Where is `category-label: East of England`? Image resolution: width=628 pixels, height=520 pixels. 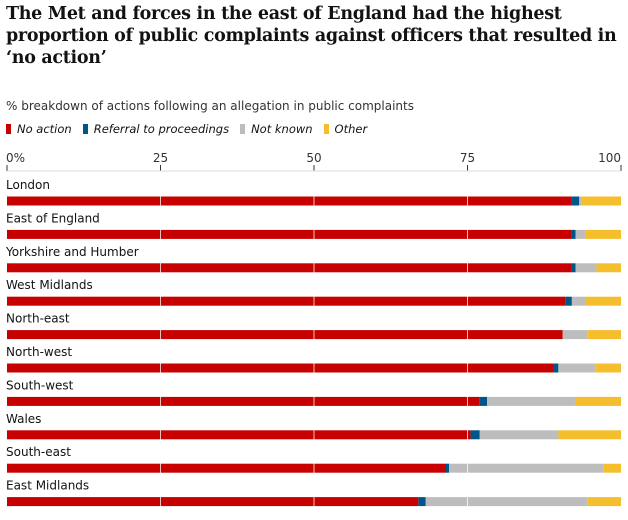 category-label: East of England is located at coordinates (53, 218).